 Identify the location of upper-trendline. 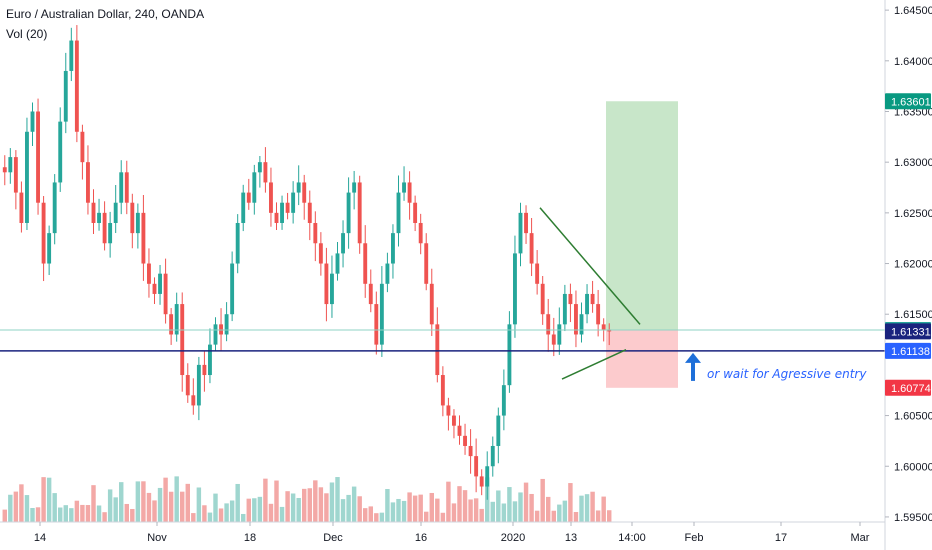
(590, 266).